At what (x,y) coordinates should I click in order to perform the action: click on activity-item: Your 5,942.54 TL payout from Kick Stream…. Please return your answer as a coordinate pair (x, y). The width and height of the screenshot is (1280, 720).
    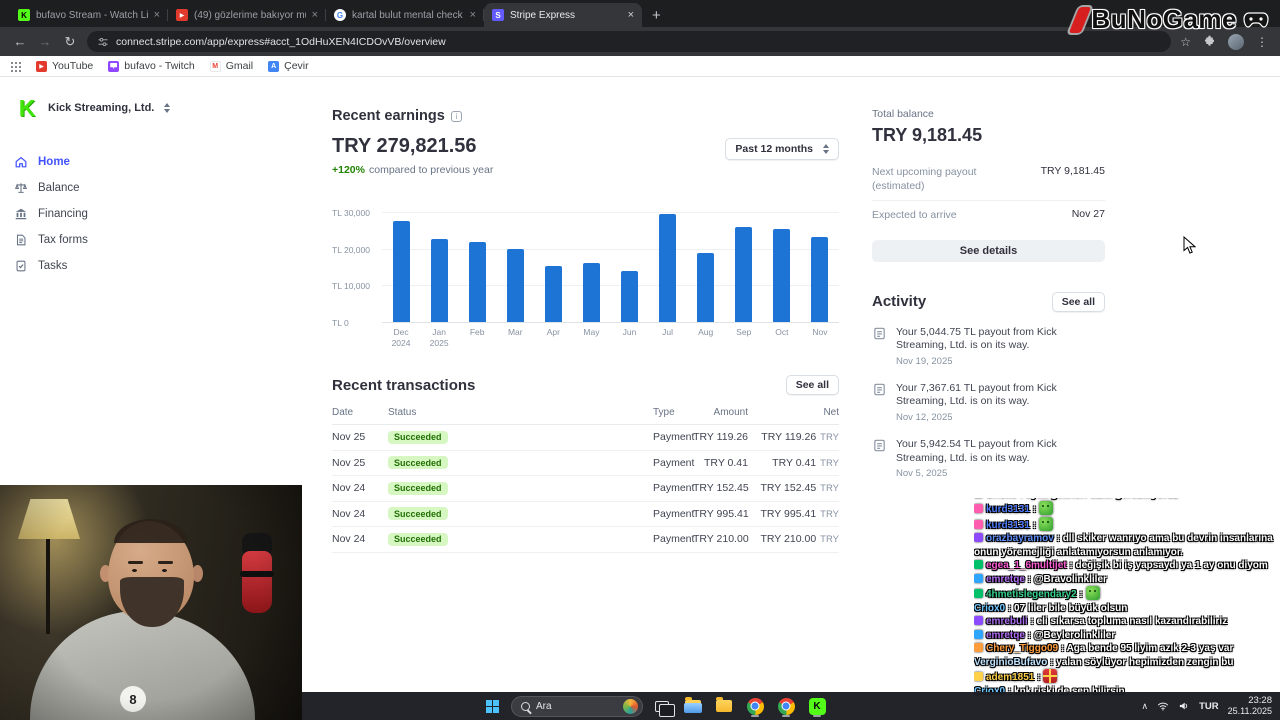
    Looking at the image, I should click on (988, 458).